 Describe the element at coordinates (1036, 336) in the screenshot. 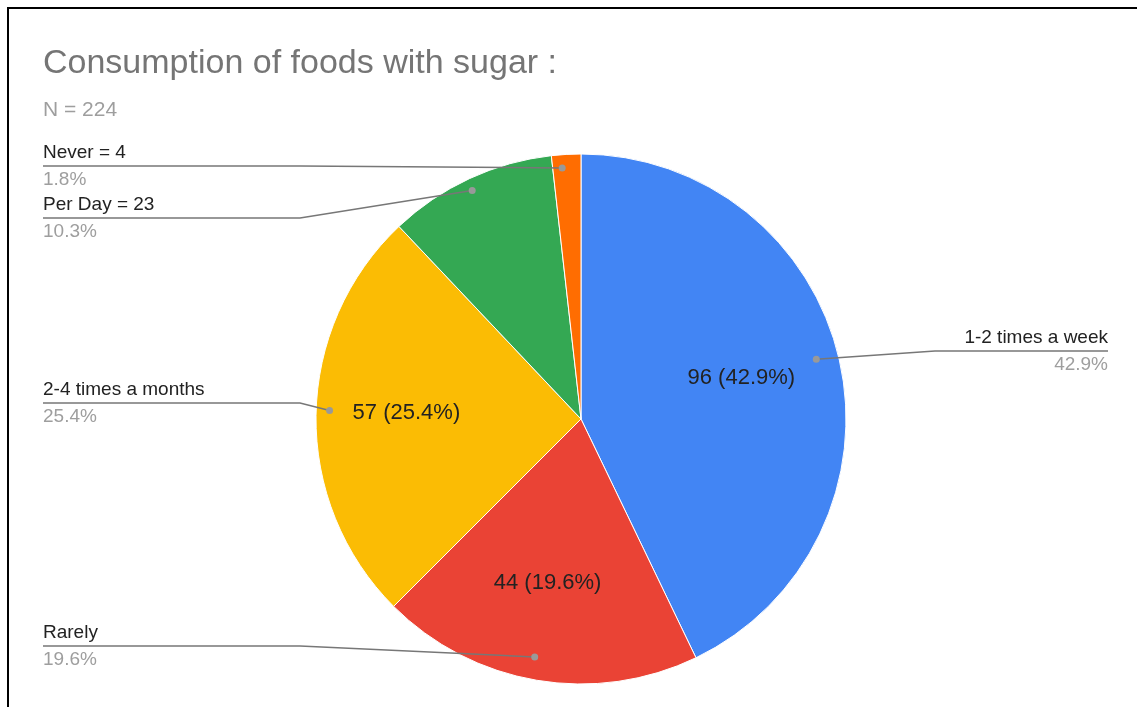

I see `slice-label: 1-2 times a week` at that location.